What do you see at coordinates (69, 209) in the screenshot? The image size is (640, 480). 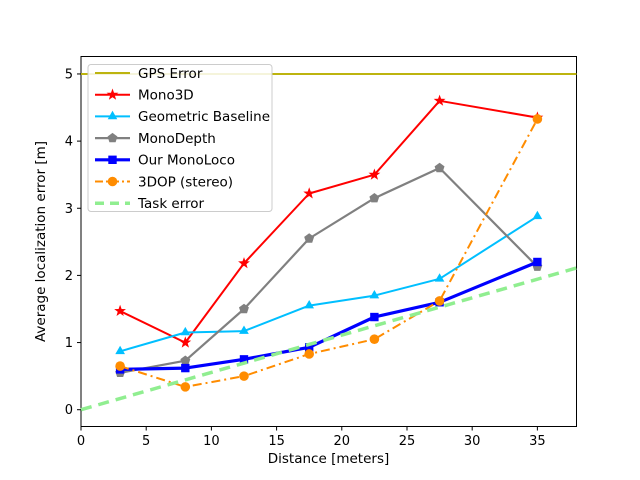 I see `y-tick-label: 3` at bounding box center [69, 209].